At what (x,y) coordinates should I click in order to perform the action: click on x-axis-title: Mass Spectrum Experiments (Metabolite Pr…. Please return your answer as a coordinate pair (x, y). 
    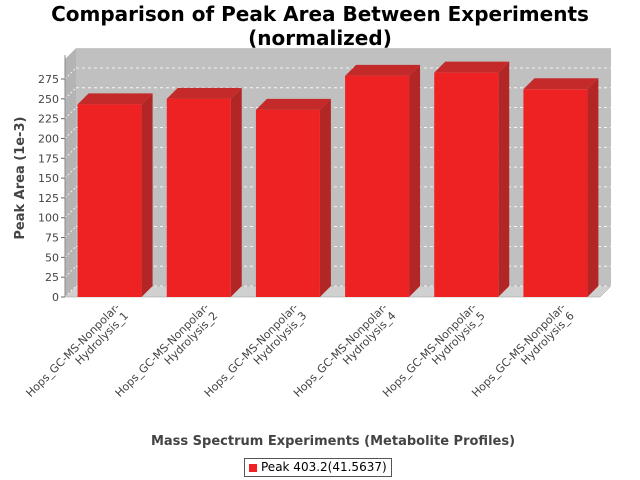
    Looking at the image, I should click on (333, 441).